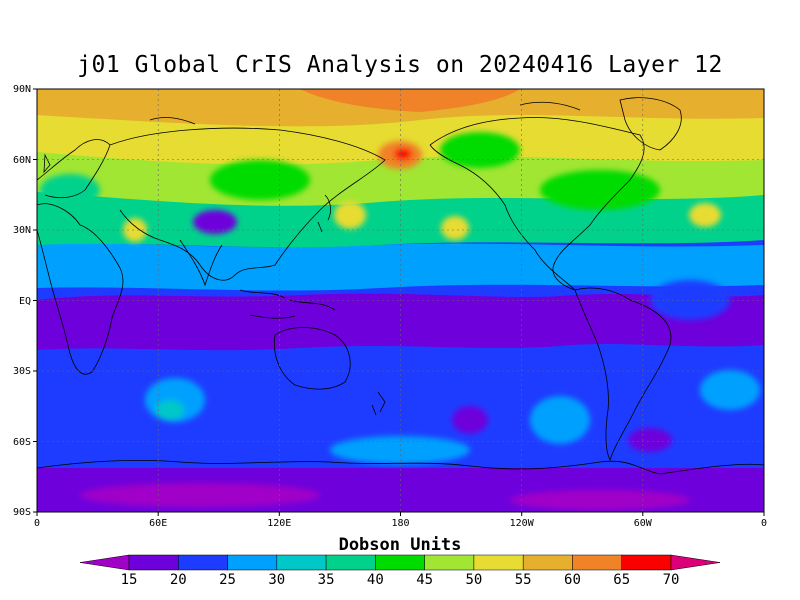  What do you see at coordinates (80, 289) in the screenshot?
I see `africa-outline` at bounding box center [80, 289].